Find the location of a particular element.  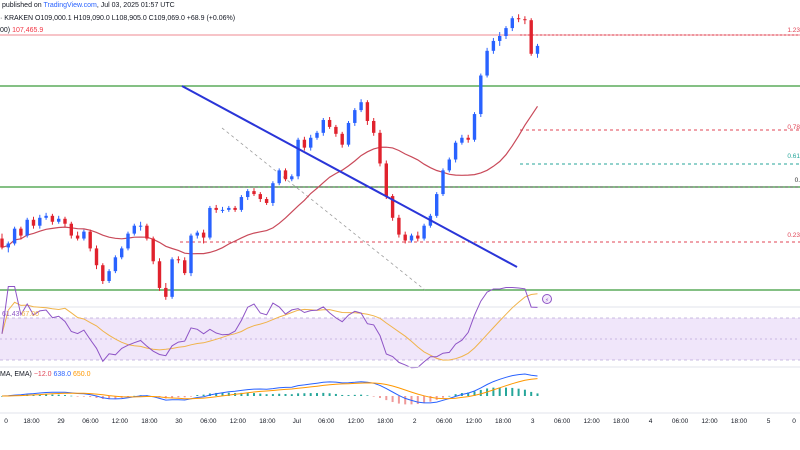

macd-legend: MA, EMA) −12.0 638.0 650.0 is located at coordinates (45, 374).